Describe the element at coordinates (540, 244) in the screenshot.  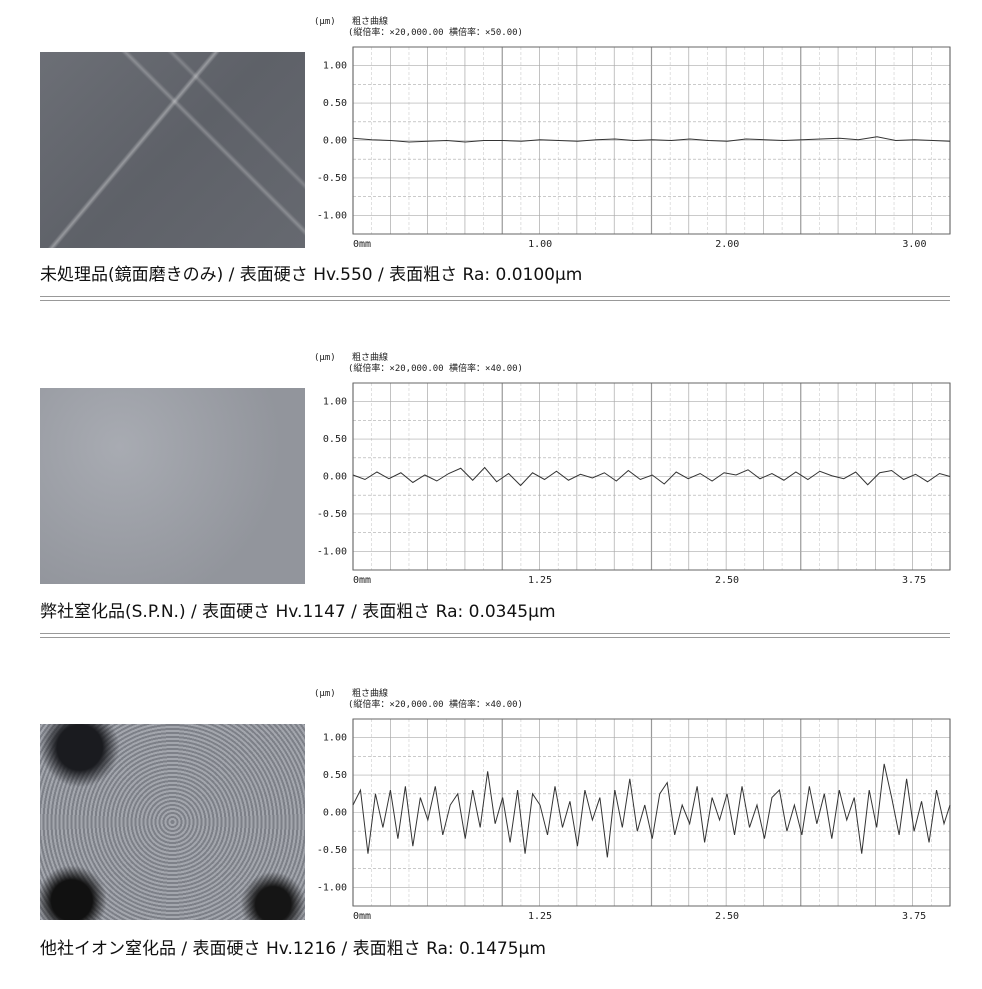
I see `x-tick-label: 1.00` at that location.